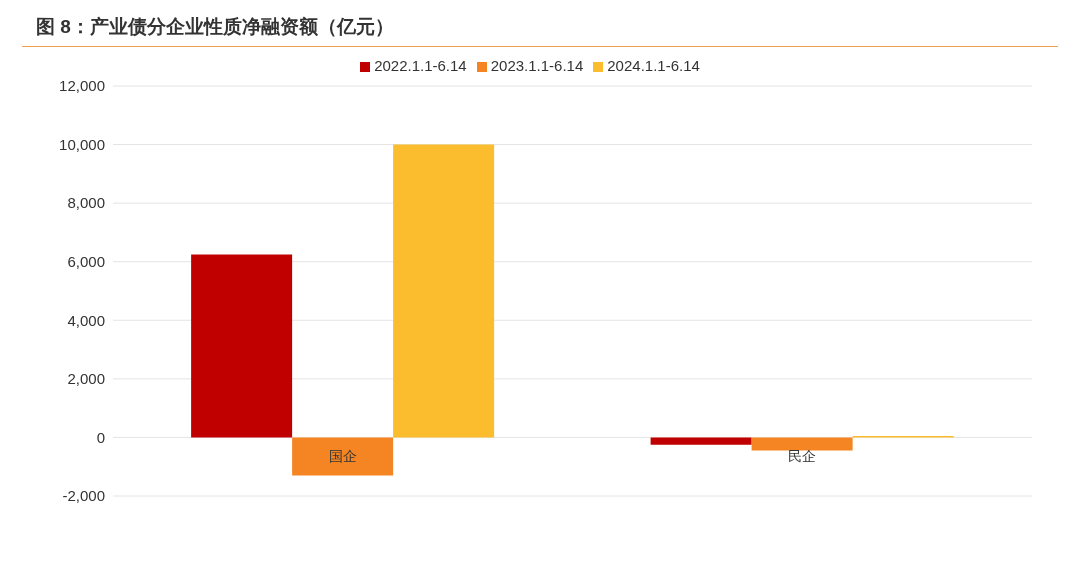 The image size is (1080, 565). Describe the element at coordinates (215, 27) in the screenshot. I see `chart-title: 图 8：产业债分企业性质净融资额（亿元）` at that location.